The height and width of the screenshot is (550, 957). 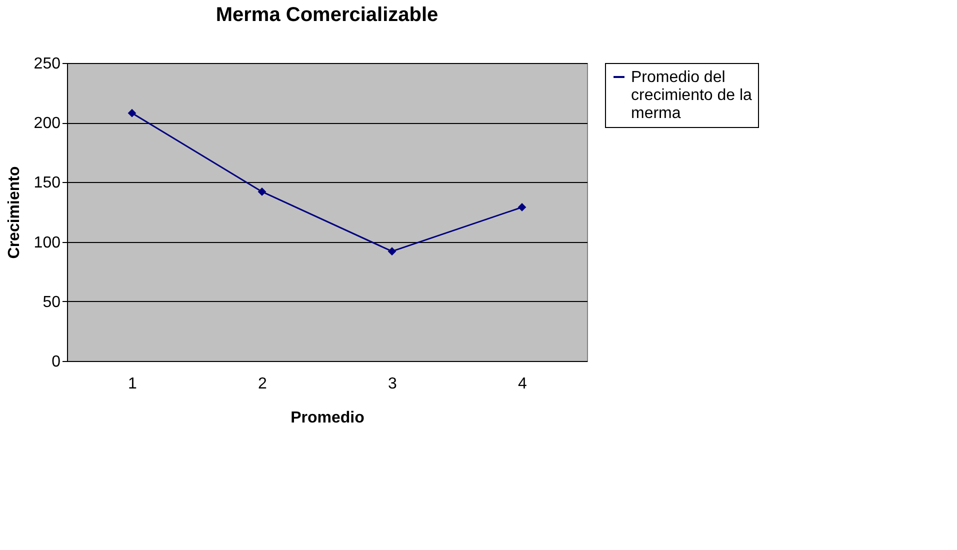 What do you see at coordinates (51, 302) in the screenshot?
I see `y-tick-label: 50` at bounding box center [51, 302].